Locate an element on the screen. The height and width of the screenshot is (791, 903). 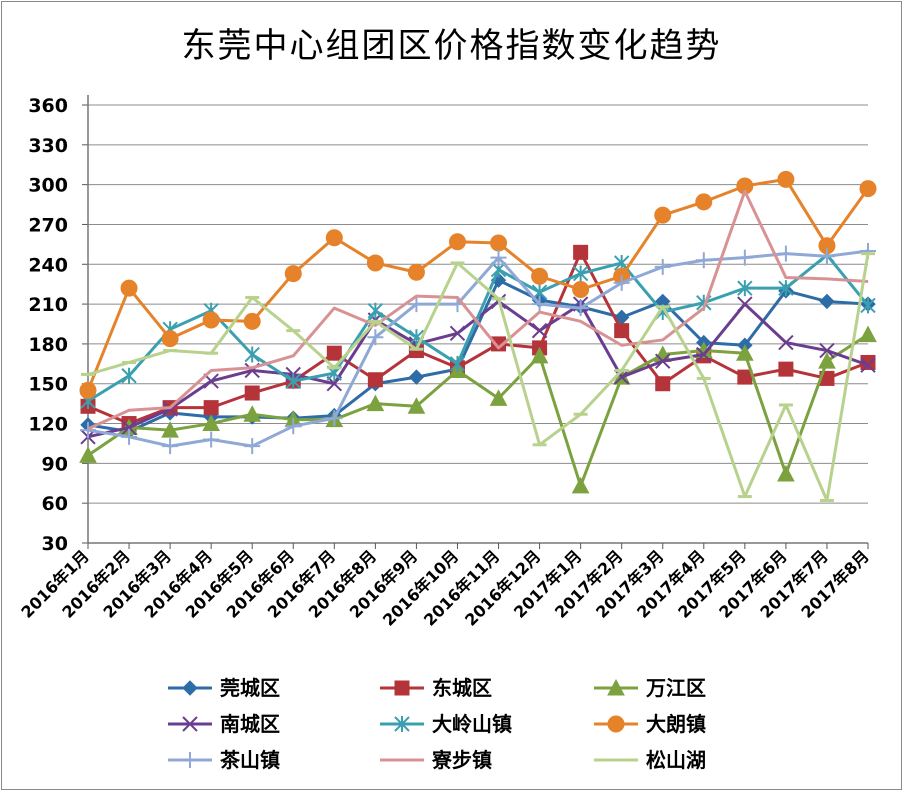
legend-item: 松山湖 is located at coordinates (650, 760).